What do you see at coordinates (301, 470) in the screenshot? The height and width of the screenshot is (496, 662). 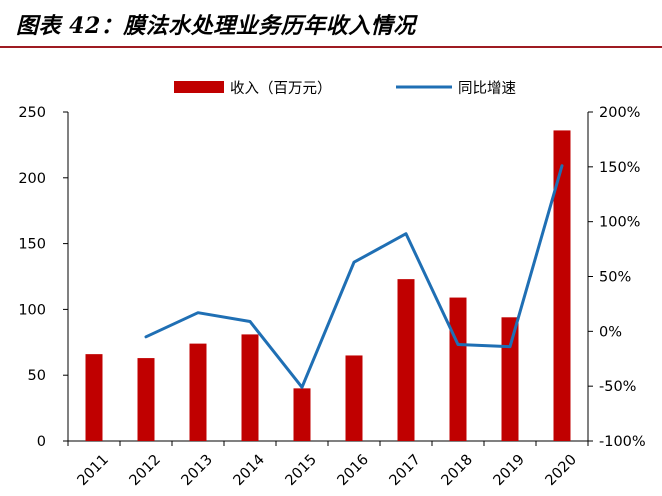 I see `x-tick-label: 2015` at bounding box center [301, 470].